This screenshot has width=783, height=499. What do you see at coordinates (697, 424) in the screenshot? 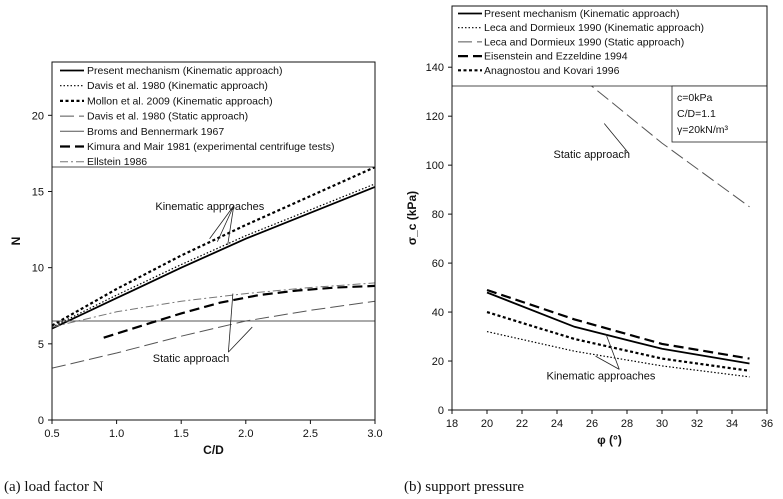
I see `x-tick-label: 32` at bounding box center [697, 424].